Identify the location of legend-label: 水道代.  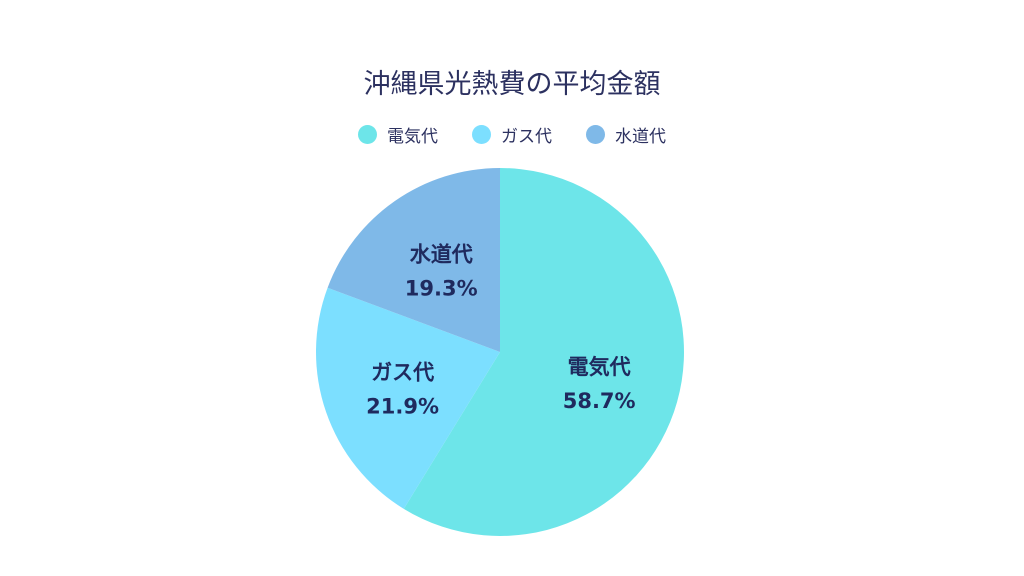
(640, 137).